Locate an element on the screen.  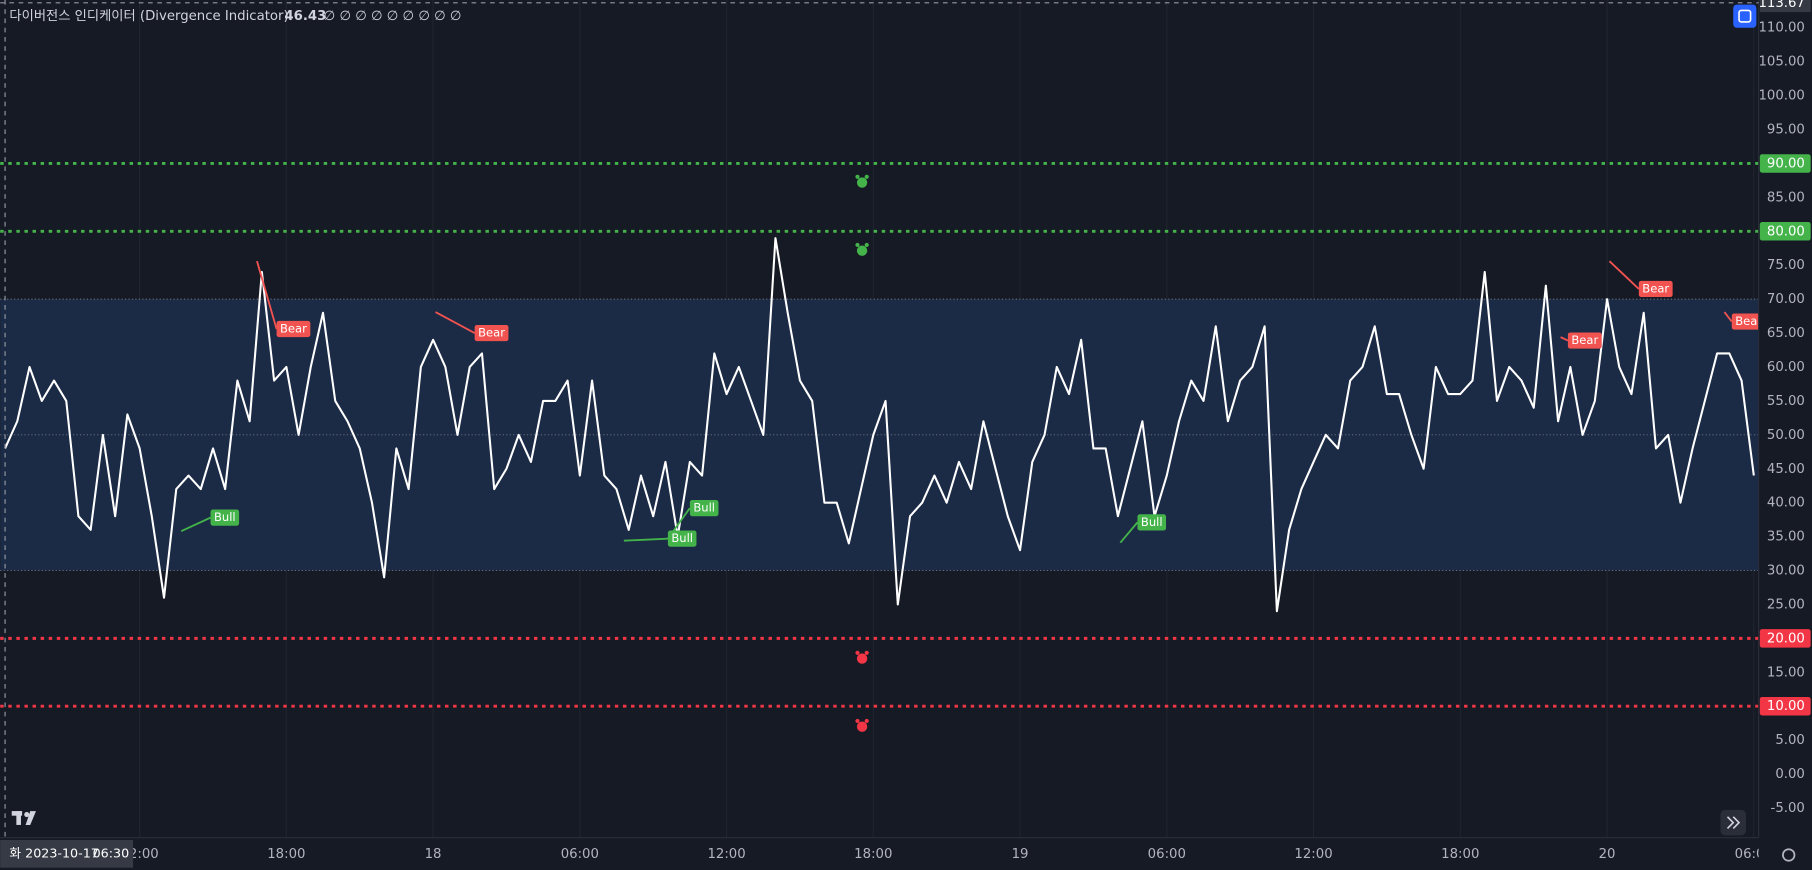
y-tick-label: 105.00 is located at coordinates (1781, 62).